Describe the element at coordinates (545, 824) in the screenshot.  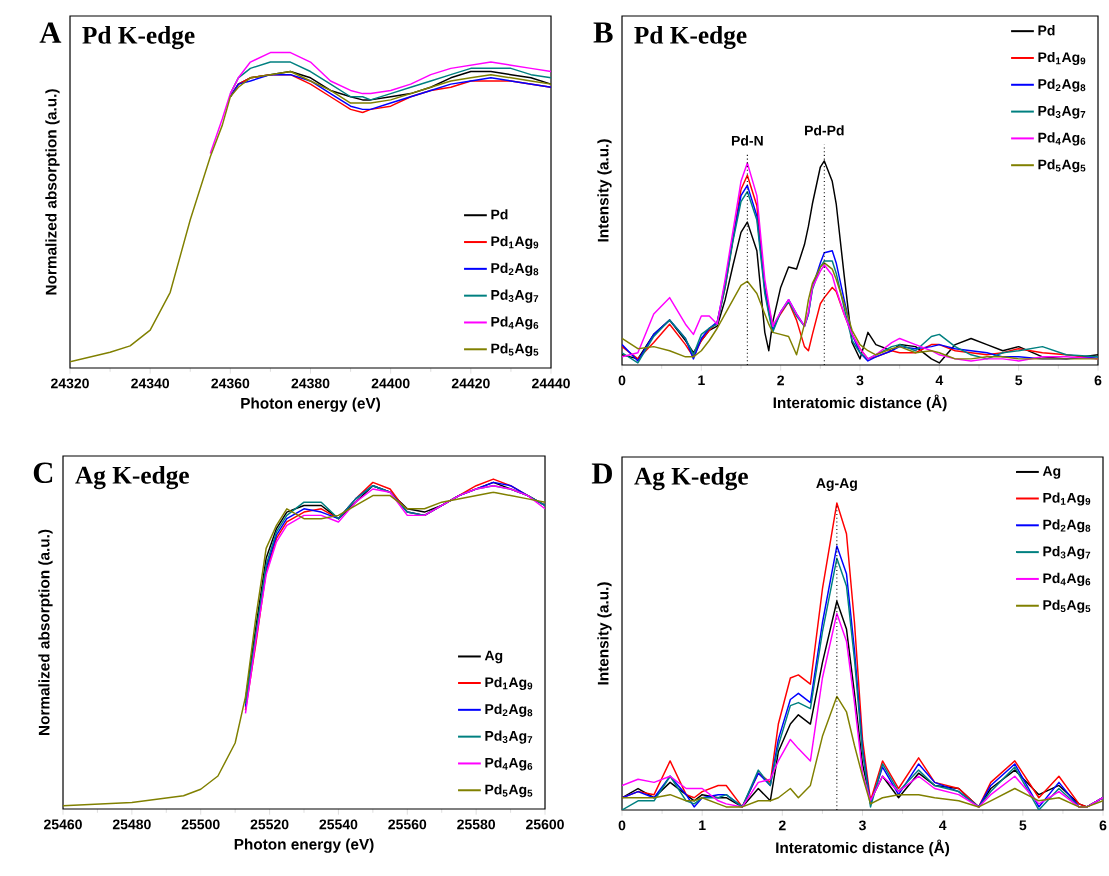
I see `x-tick-label: 25600` at that location.